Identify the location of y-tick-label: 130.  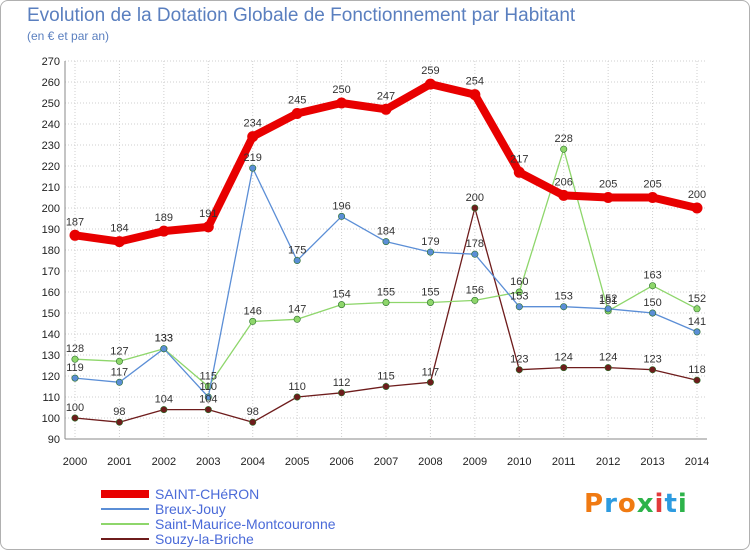
(51, 356).